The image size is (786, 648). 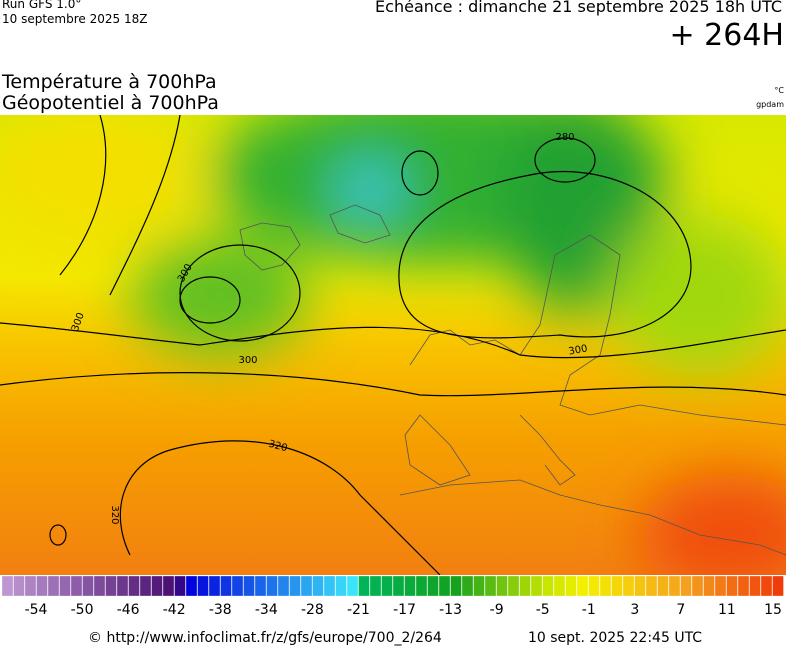 I want to click on footer-generated: 10 sept. 2025 22:45 UTC, so click(x=615, y=638).